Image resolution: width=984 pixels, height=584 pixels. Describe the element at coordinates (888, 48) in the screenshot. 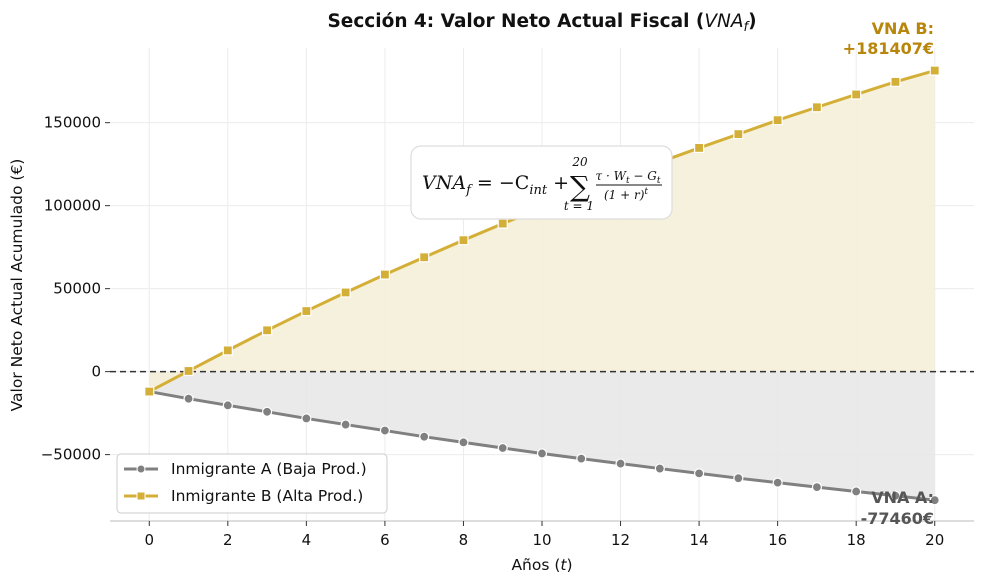

I see `annotation-vna-b-value: +181407€` at that location.